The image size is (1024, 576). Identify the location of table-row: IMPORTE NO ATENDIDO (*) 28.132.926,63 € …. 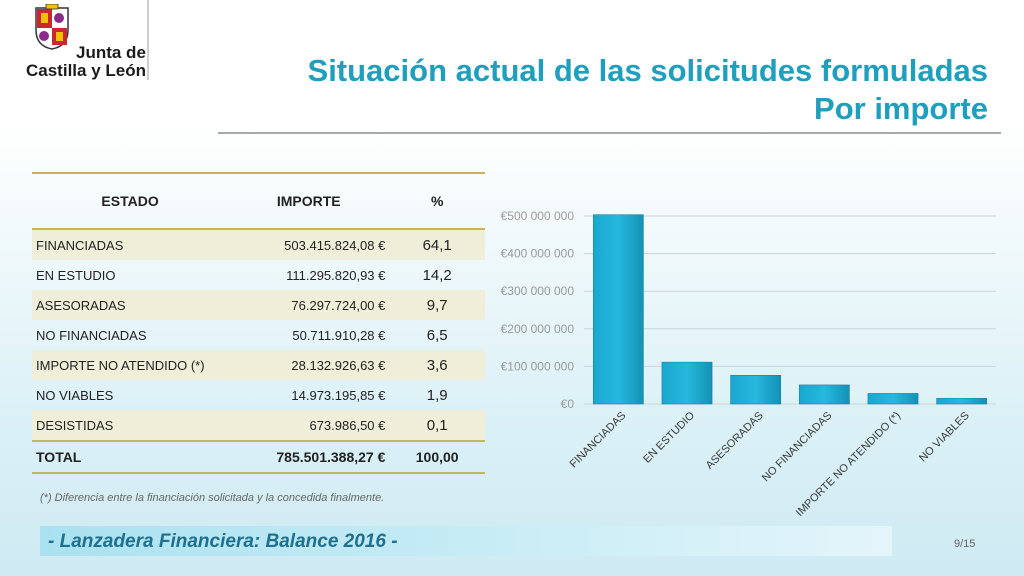
(258, 365).